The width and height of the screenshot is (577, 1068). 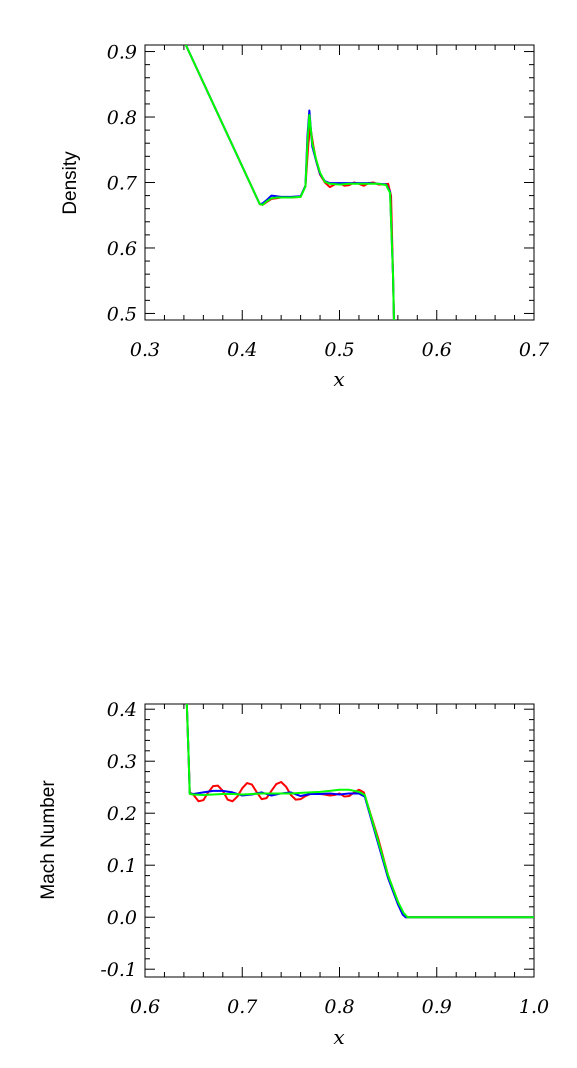 What do you see at coordinates (437, 1007) in the screenshot?
I see `mach-x-tick-label: 0.9` at bounding box center [437, 1007].